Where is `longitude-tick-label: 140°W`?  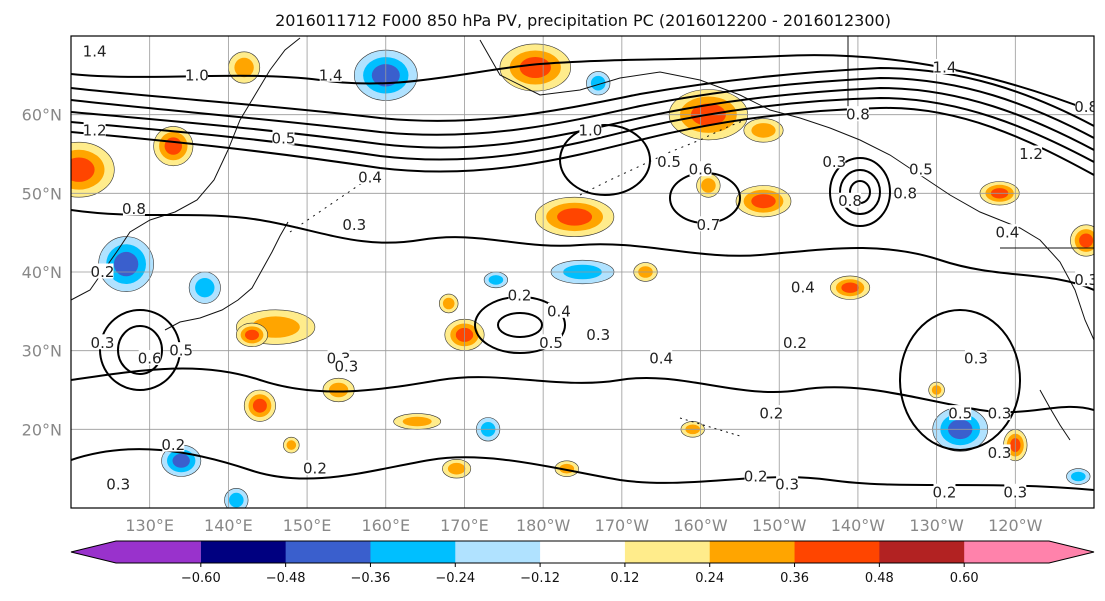
longitude-tick-label: 140°W is located at coordinates (858, 525).